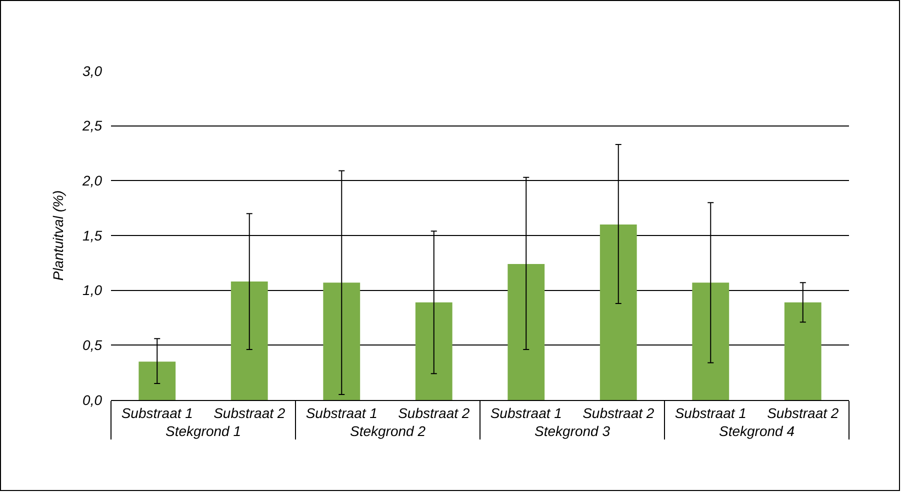 This screenshot has height=493, width=902. I want to click on y-tick-label: 0,0, so click(92, 400).